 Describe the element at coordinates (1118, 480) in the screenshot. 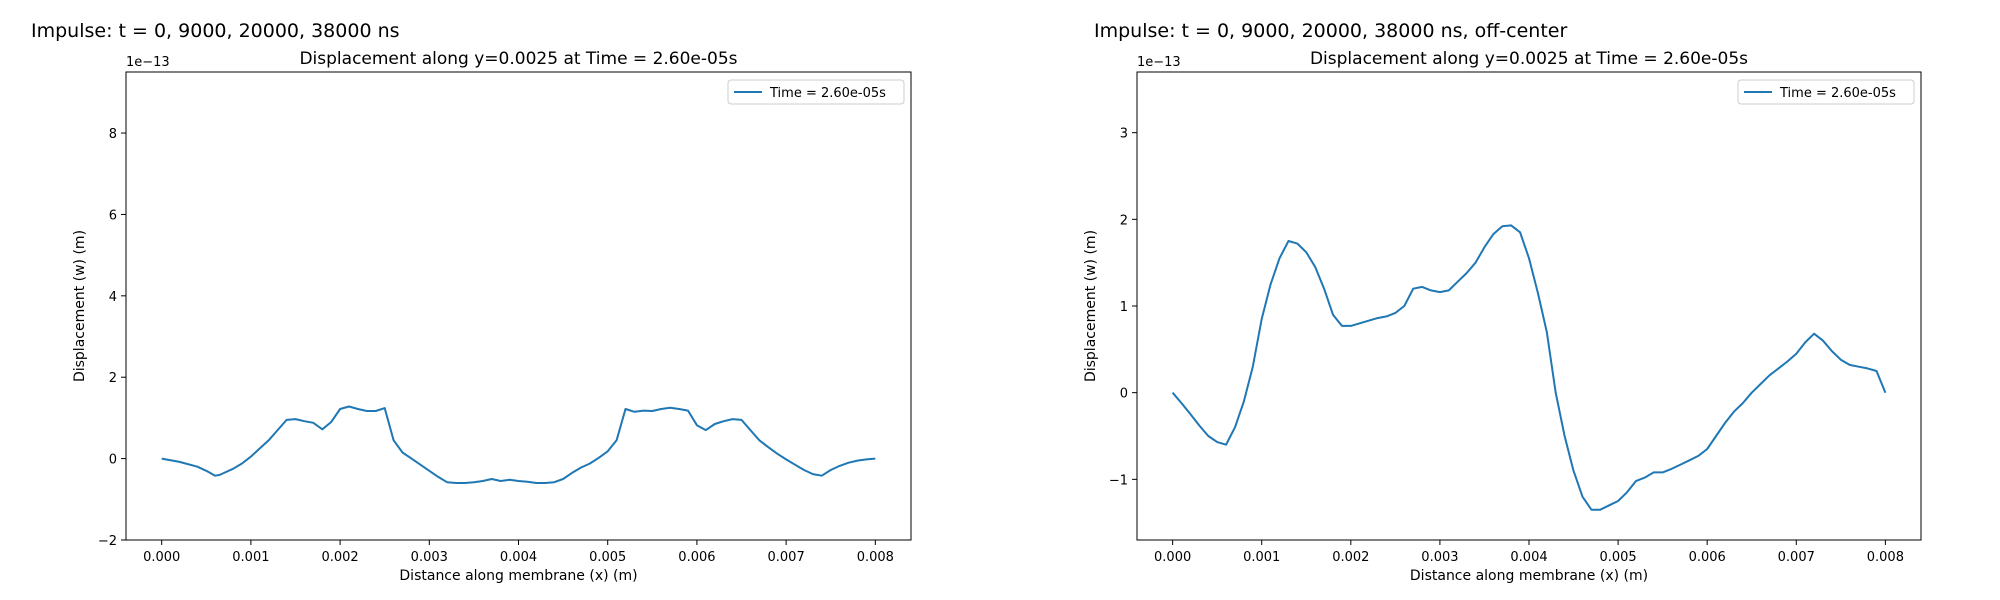

I see `y-tick-label: −1` at that location.